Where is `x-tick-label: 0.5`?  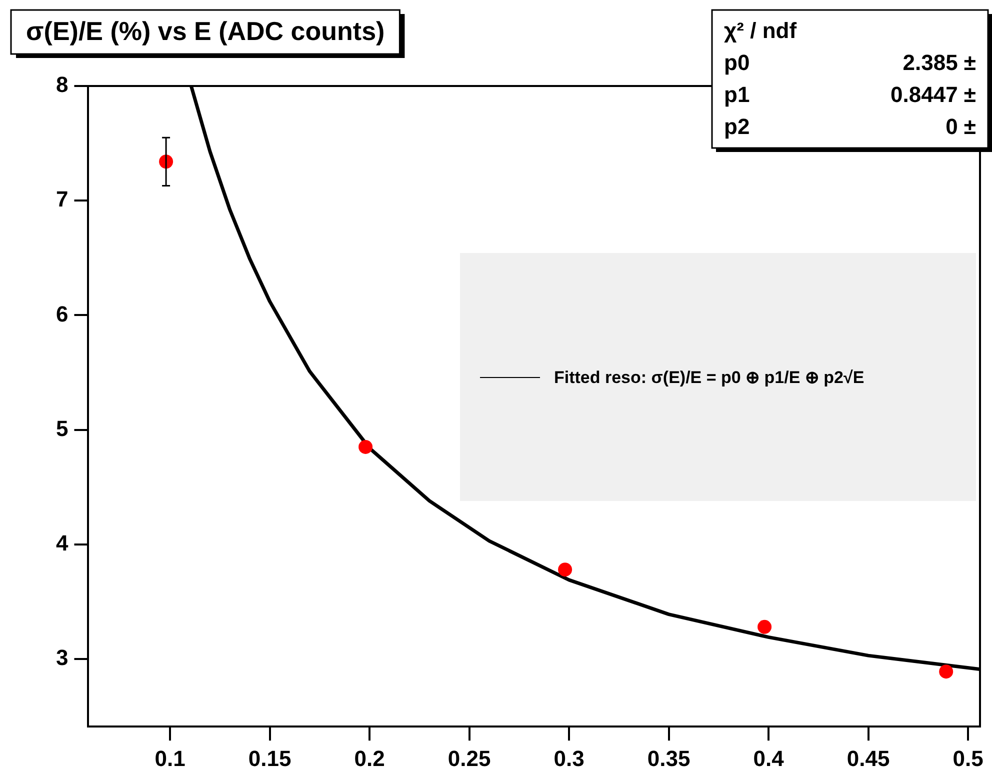
x-tick-label: 0.5 is located at coordinates (968, 758).